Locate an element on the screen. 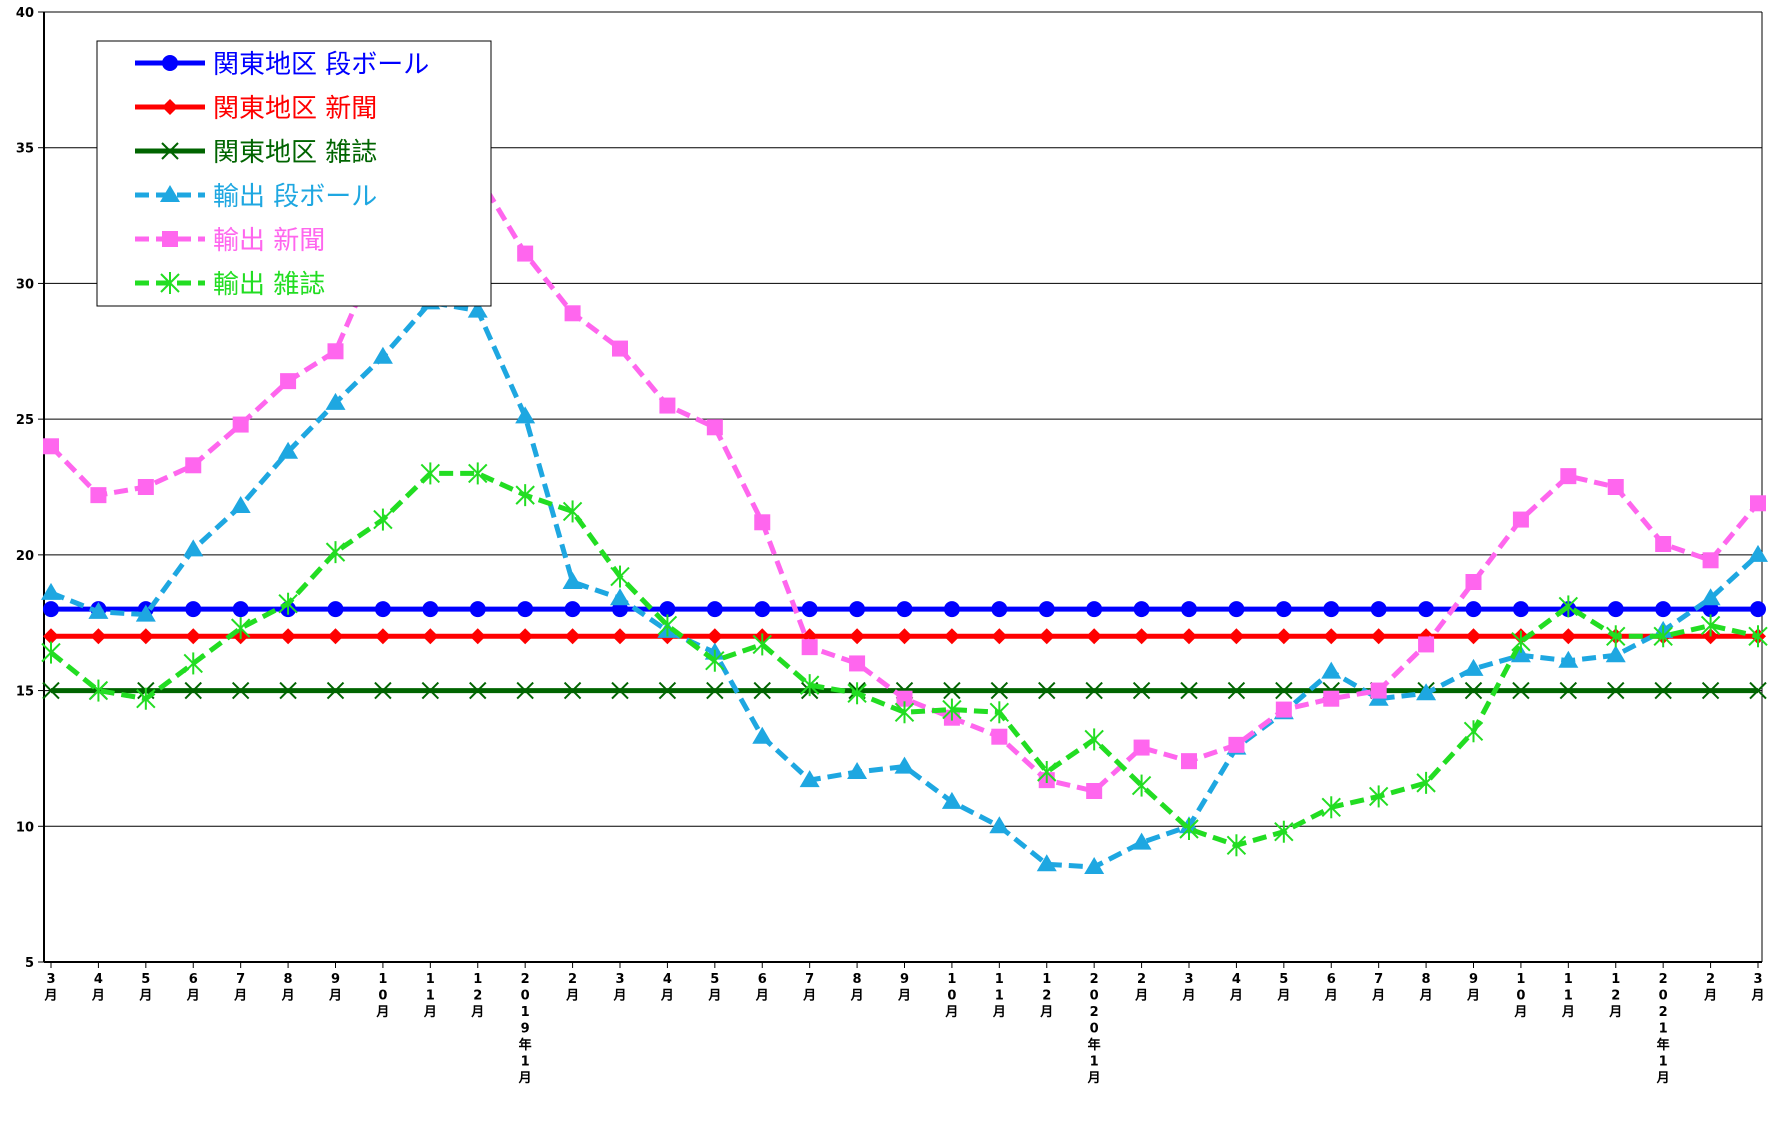  legend-marker is located at coordinates (170, 151).